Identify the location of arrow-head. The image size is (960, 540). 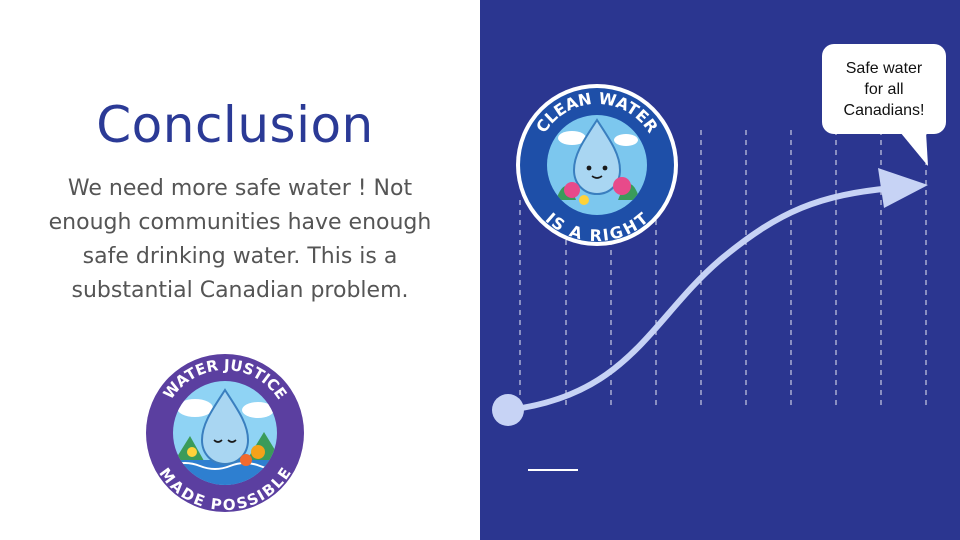
(903, 188).